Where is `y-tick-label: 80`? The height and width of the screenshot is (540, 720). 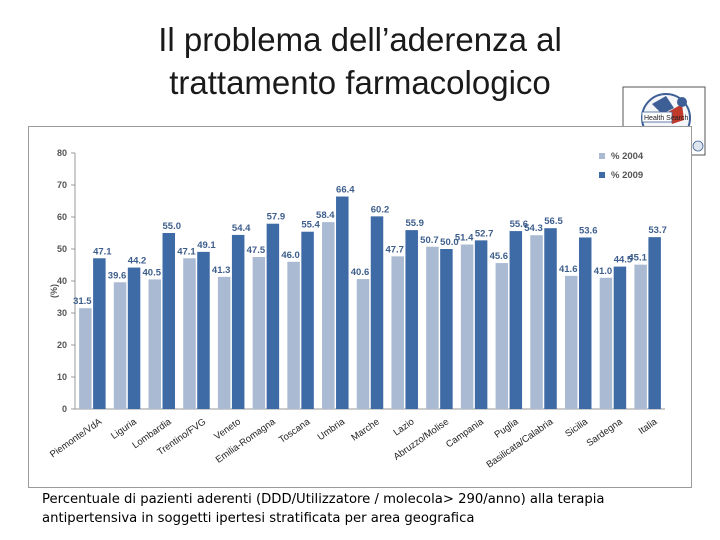 y-tick-label: 80 is located at coordinates (62, 153).